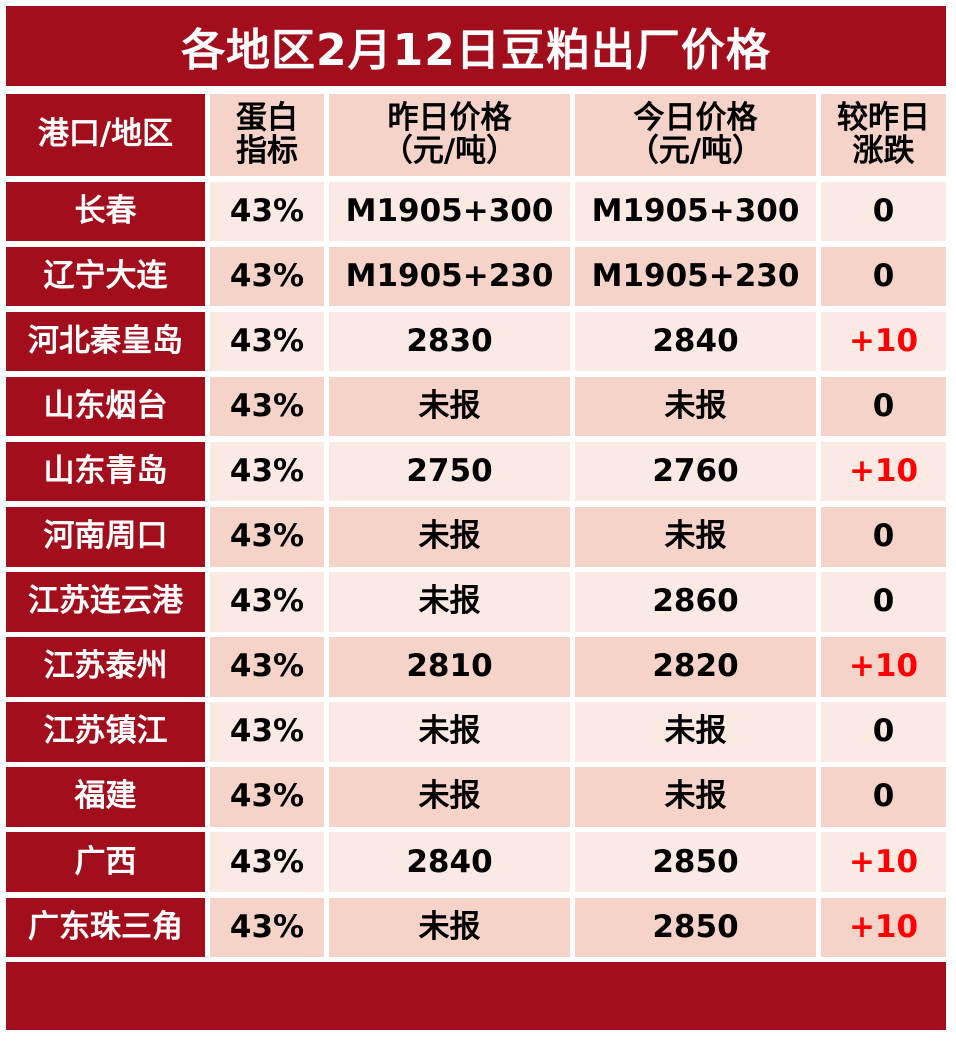  Describe the element at coordinates (695, 602) in the screenshot. I see `row-today-price: 2860` at that location.